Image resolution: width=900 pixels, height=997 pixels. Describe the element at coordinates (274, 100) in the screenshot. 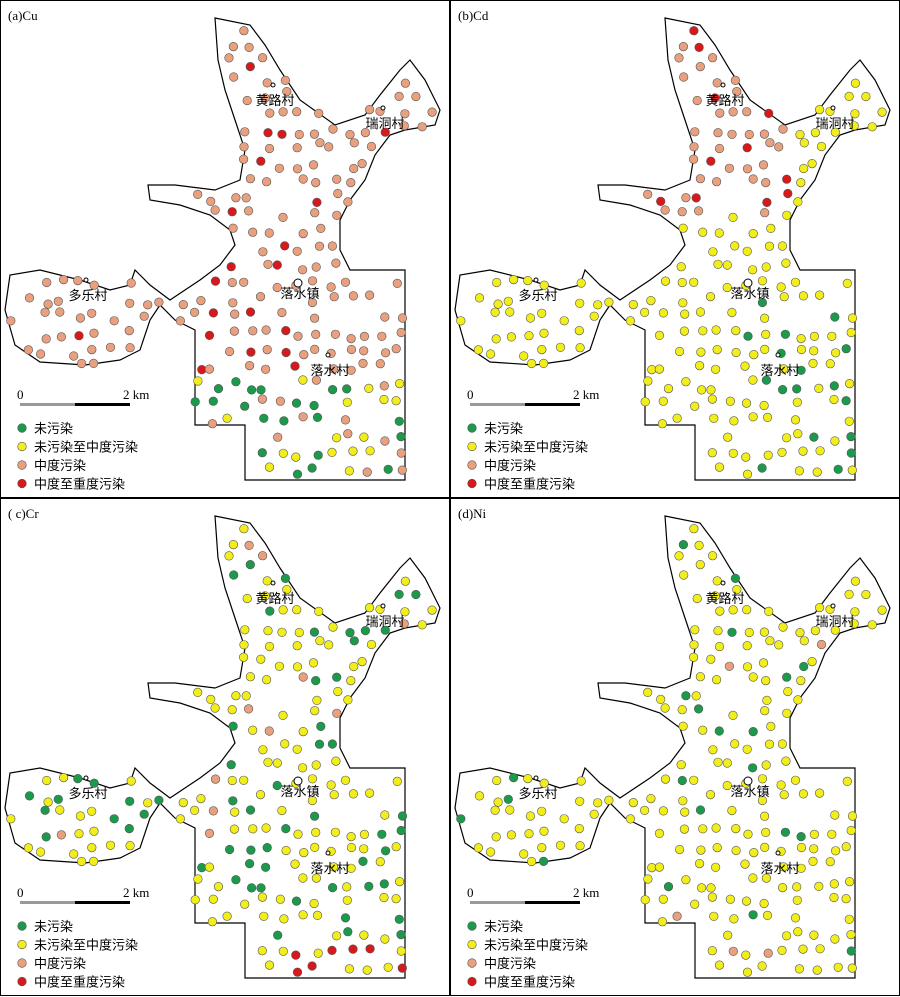

I see `place-label: 黄路村` at that location.